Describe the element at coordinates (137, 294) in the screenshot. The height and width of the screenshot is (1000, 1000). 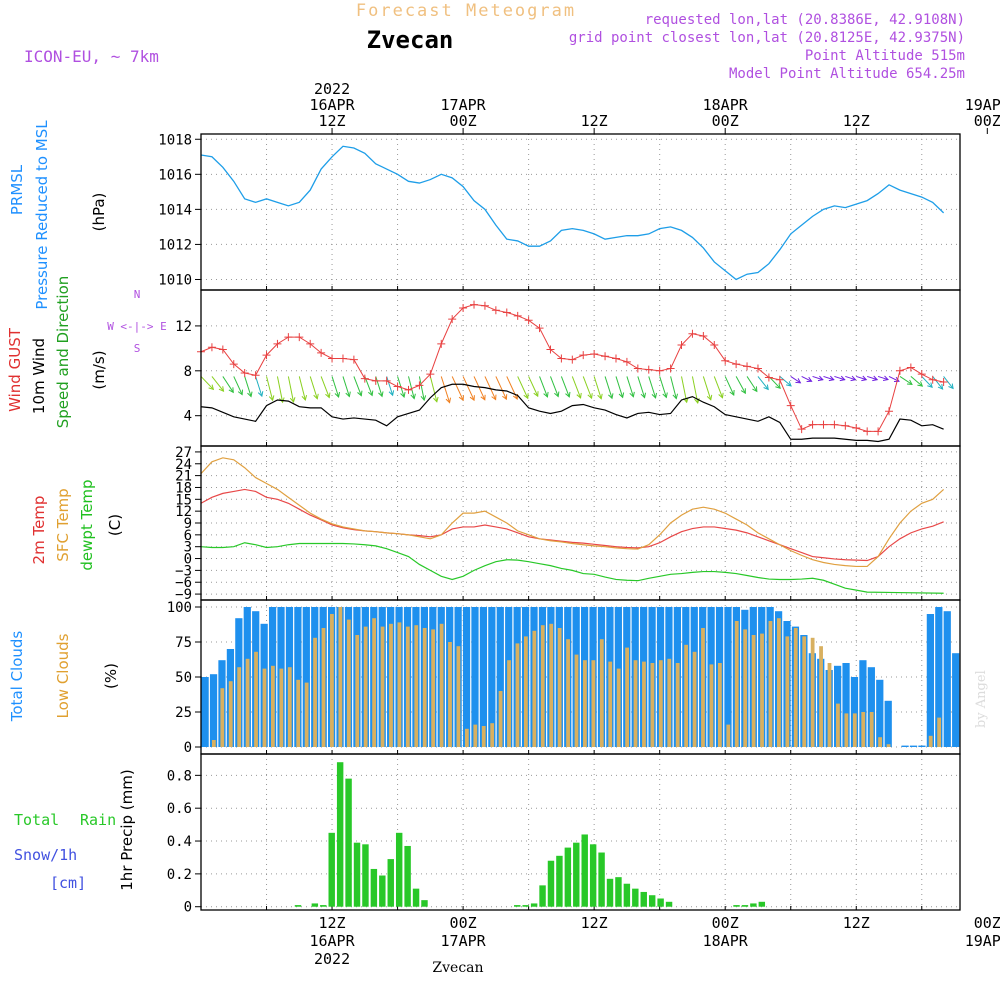
I see `compass-north: N` at that location.